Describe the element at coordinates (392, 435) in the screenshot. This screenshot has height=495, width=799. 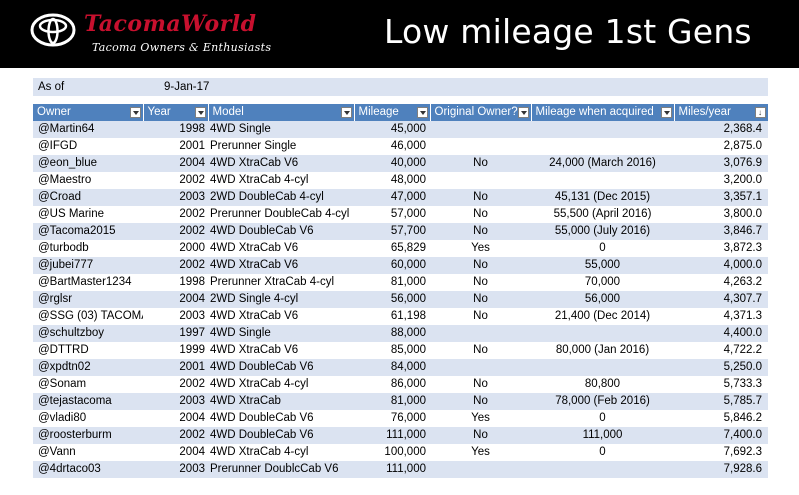
I see `cell-mileage: 111,000` at that location.